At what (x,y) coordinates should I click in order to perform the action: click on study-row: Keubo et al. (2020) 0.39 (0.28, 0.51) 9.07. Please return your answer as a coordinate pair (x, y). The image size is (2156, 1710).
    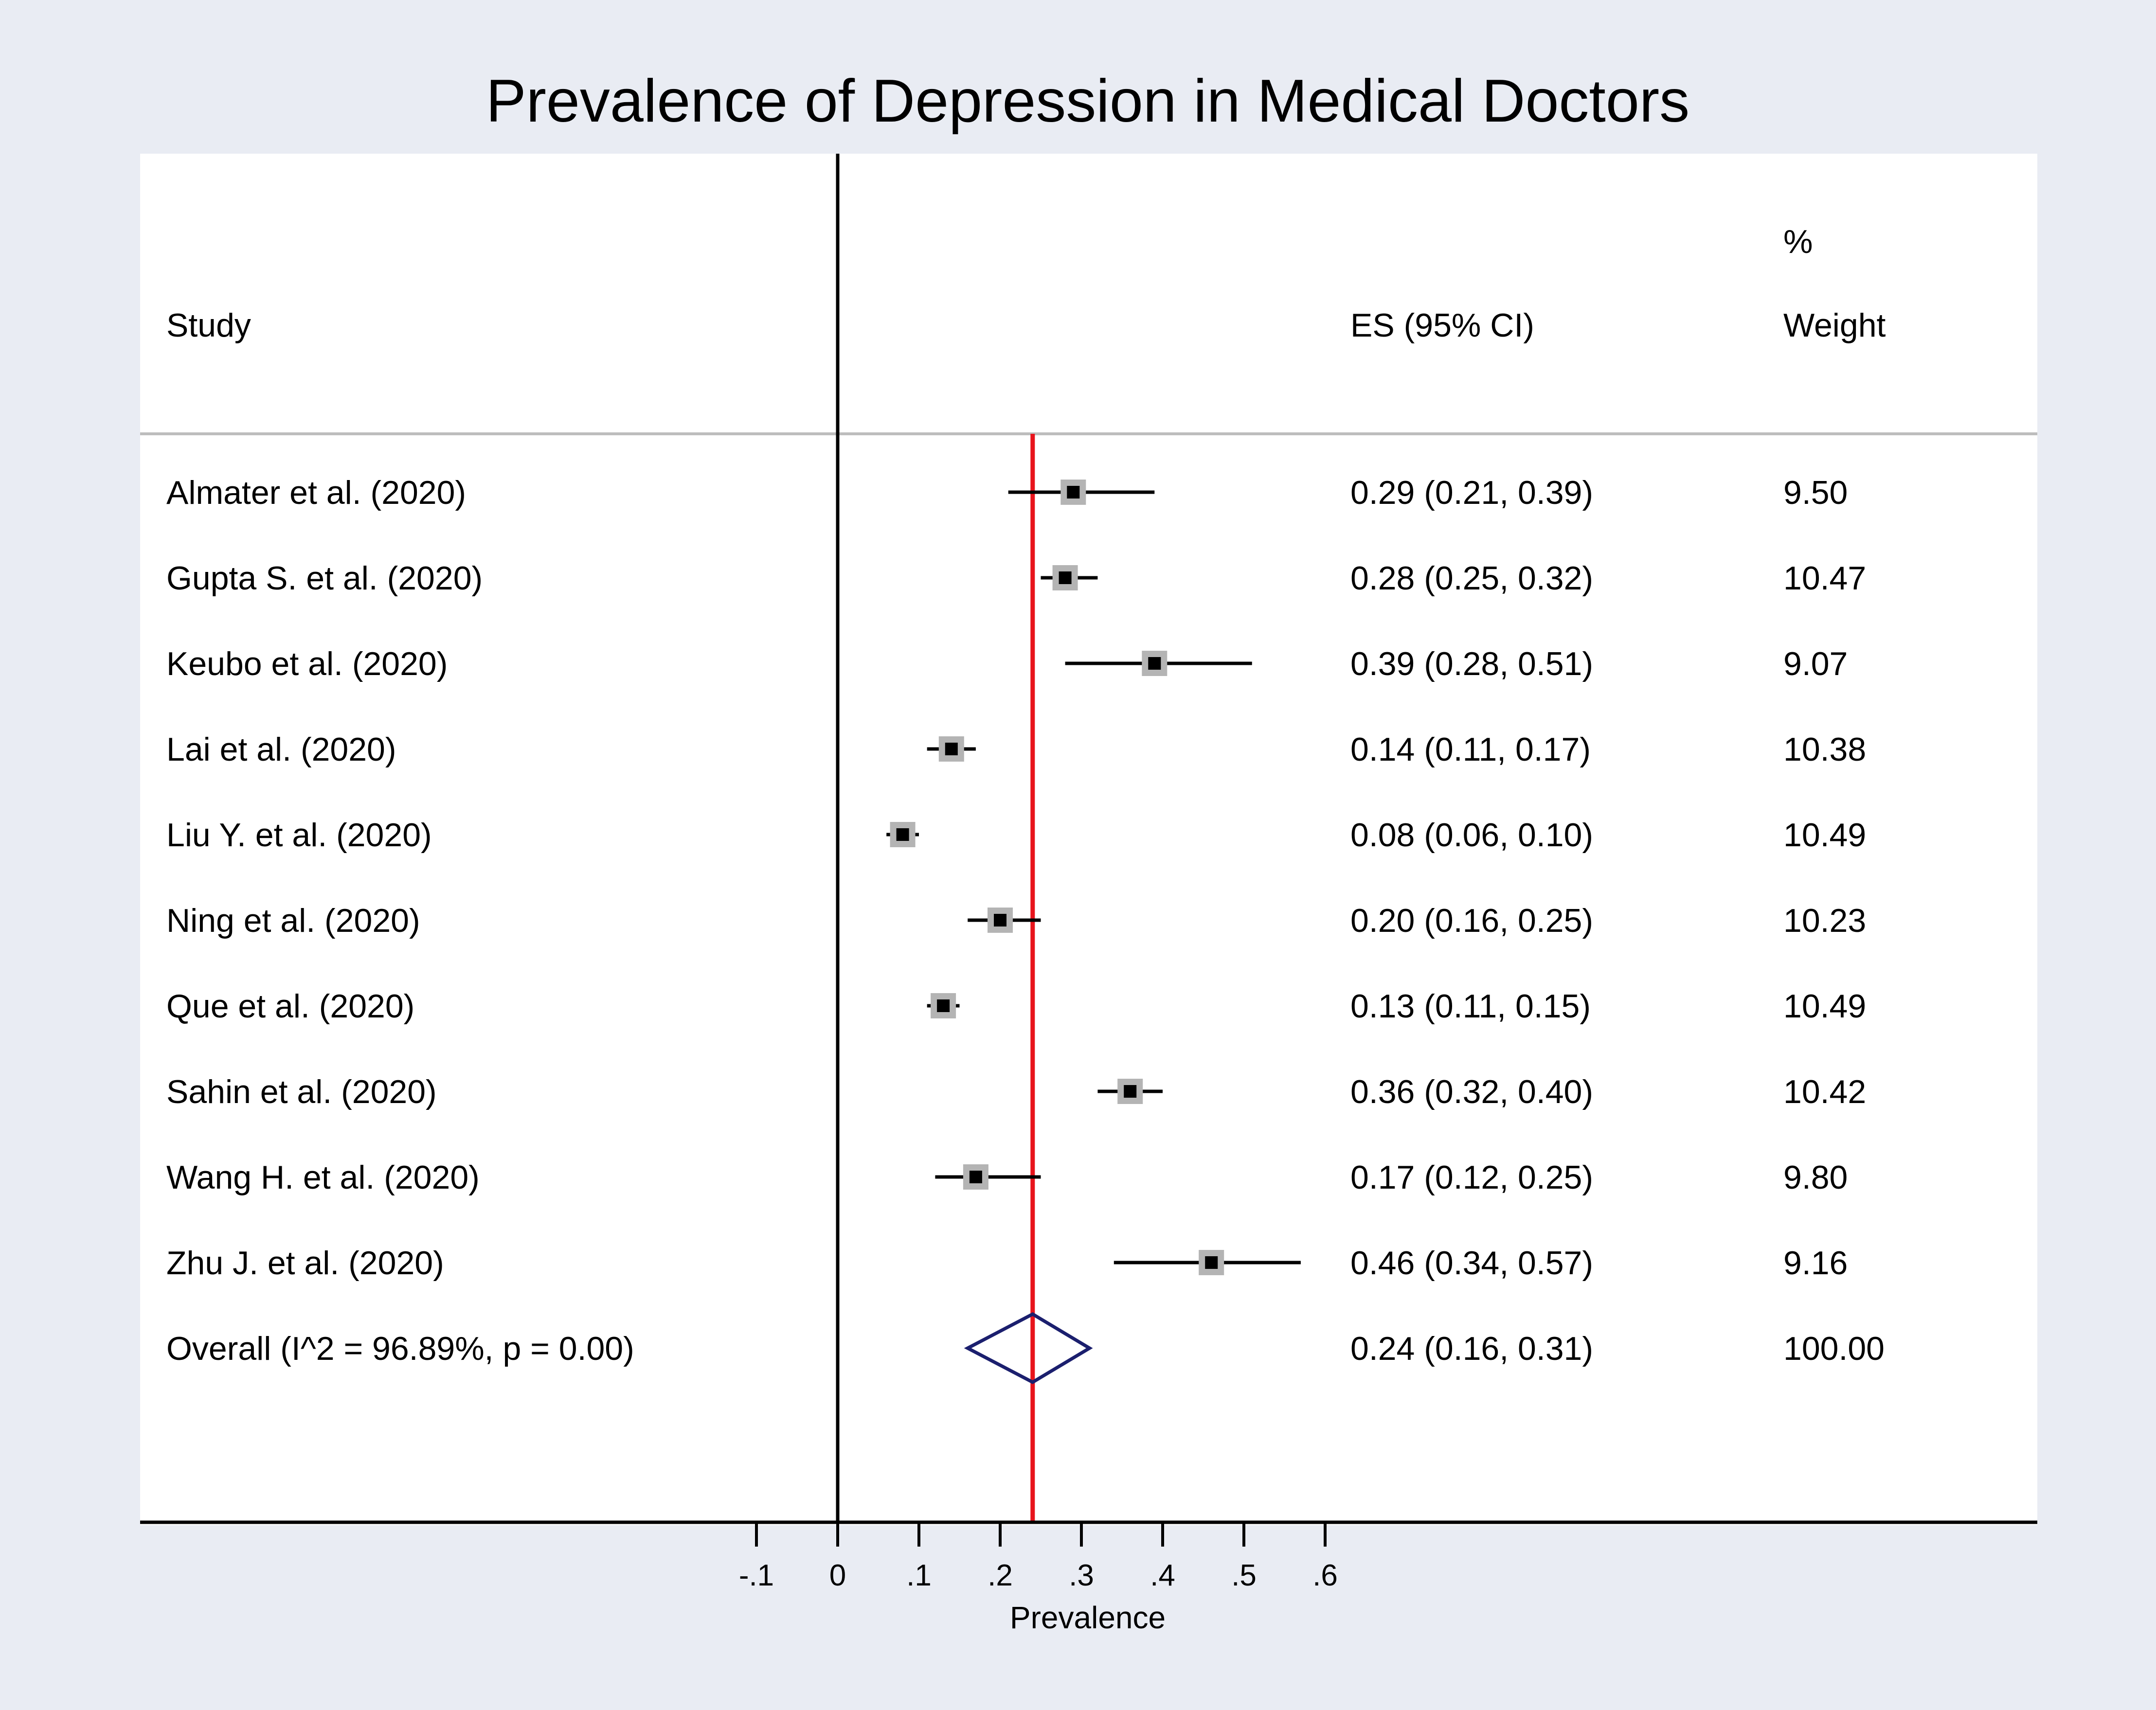
    Looking at the image, I should click on (1007, 663).